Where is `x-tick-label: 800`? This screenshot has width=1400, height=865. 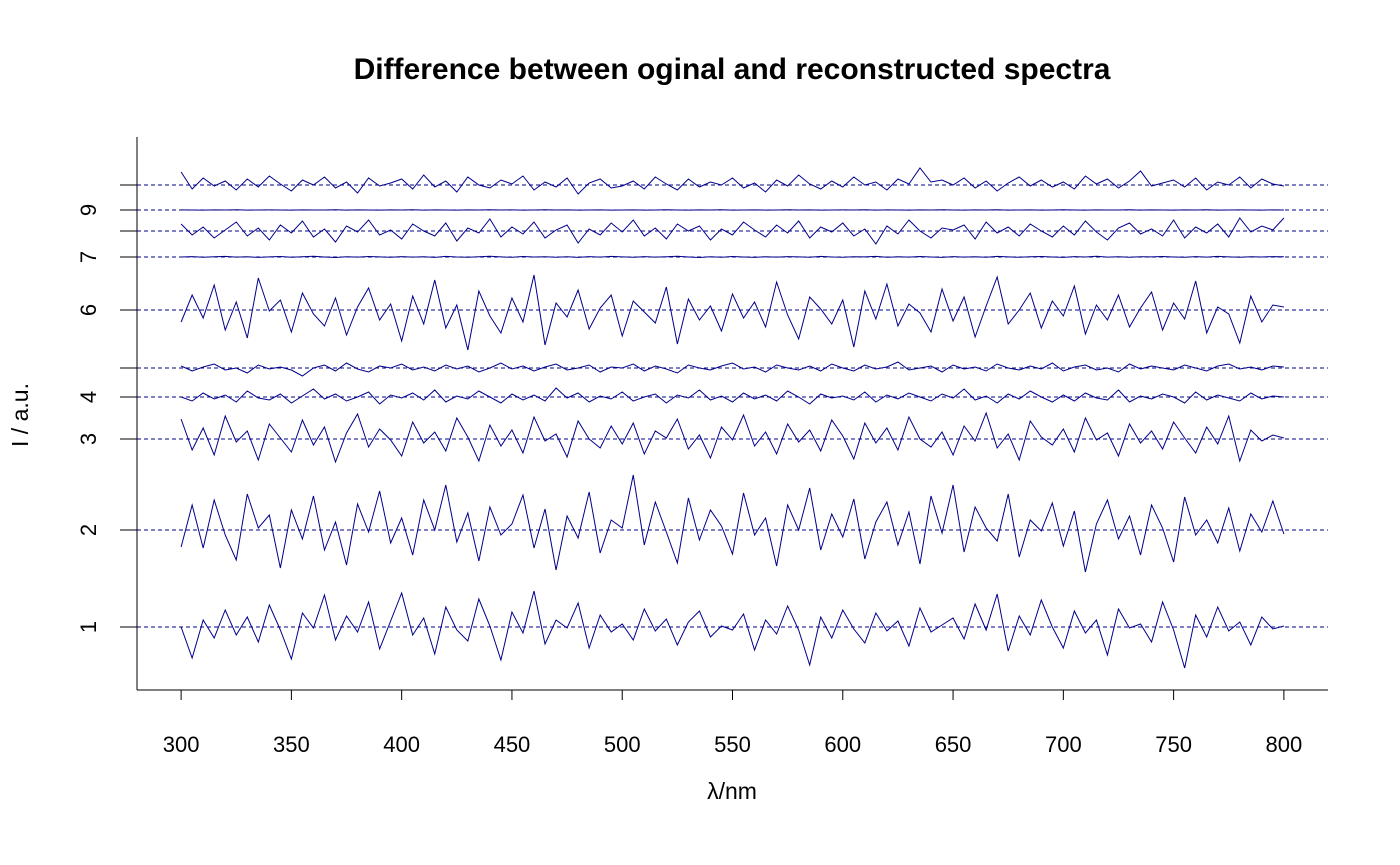 x-tick-label: 800 is located at coordinates (1284, 744).